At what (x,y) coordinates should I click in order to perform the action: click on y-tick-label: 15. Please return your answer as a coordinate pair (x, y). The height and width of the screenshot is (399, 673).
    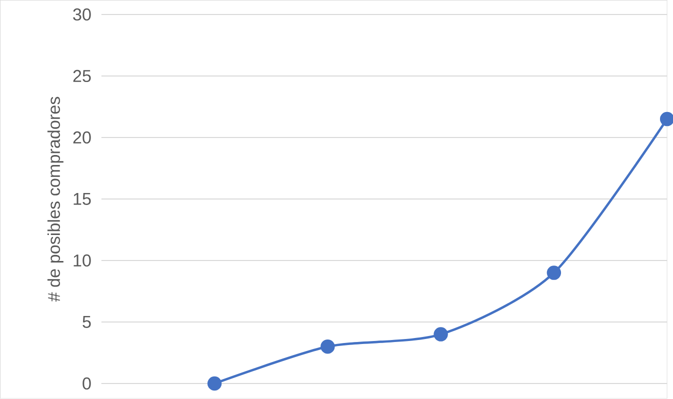
    Looking at the image, I should click on (82, 199).